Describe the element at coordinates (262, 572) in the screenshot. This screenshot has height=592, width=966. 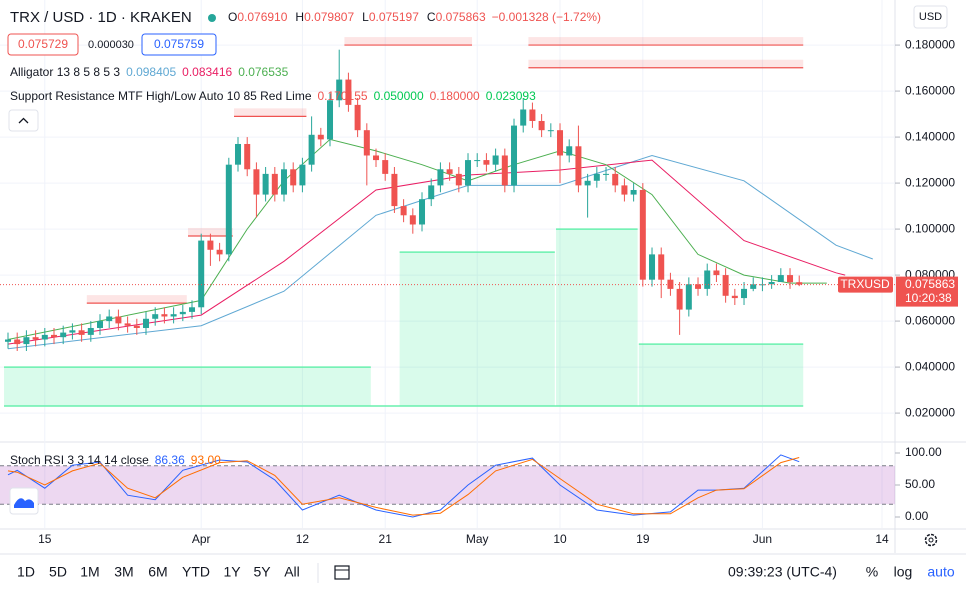
I see `range-button: 5Y` at that location.